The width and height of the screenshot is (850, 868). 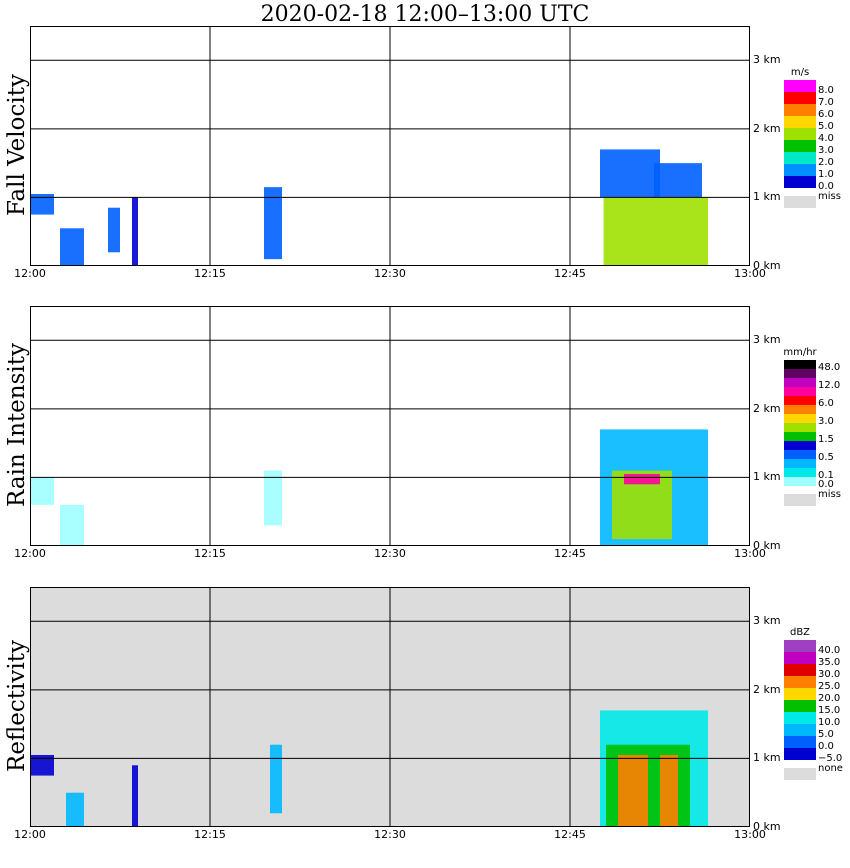 I want to click on colorbar-label: 2.0, so click(x=826, y=162).